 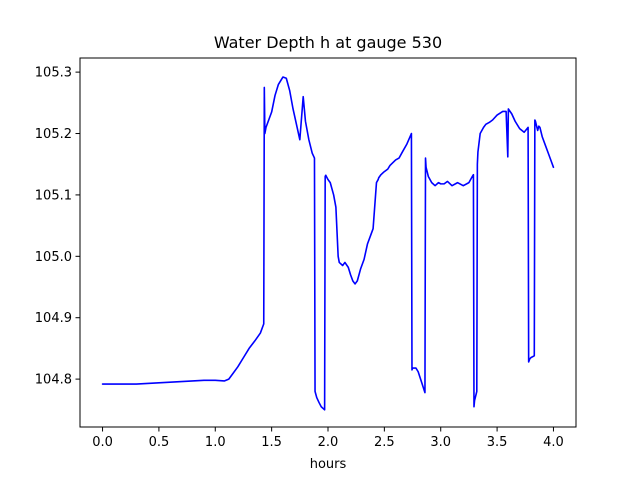 What do you see at coordinates (53, 318) in the screenshot?
I see `y-tick-label: 104.9` at bounding box center [53, 318].